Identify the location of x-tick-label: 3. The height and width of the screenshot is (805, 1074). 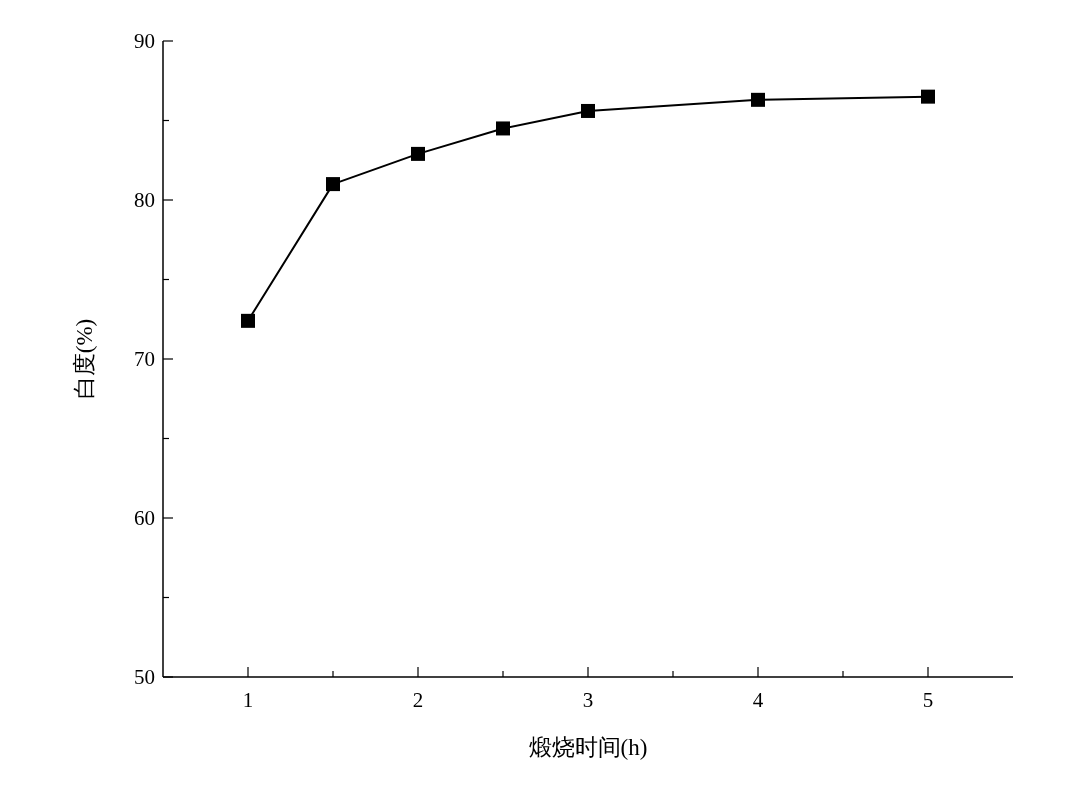
(588, 700).